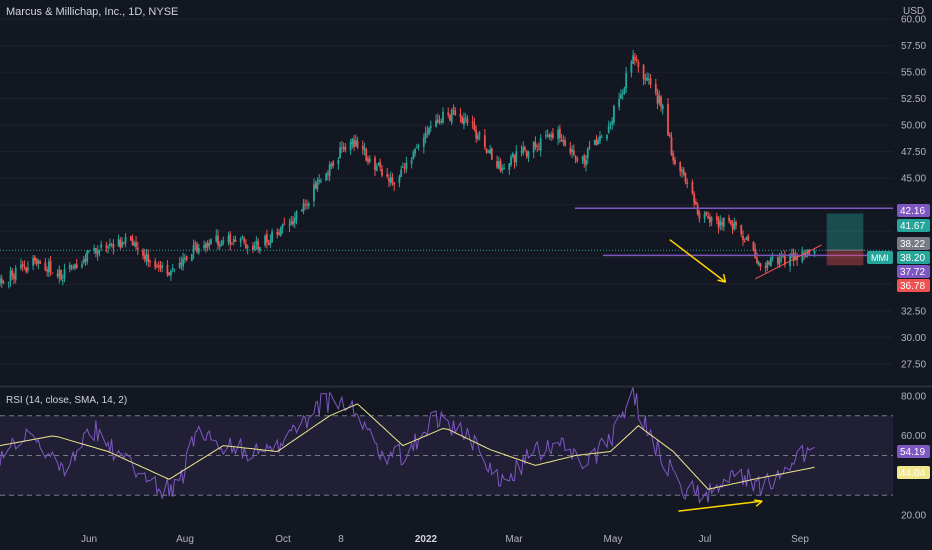 This screenshot has height=550, width=932. Describe the element at coordinates (845, 258) in the screenshot. I see `loss-zone` at that location.